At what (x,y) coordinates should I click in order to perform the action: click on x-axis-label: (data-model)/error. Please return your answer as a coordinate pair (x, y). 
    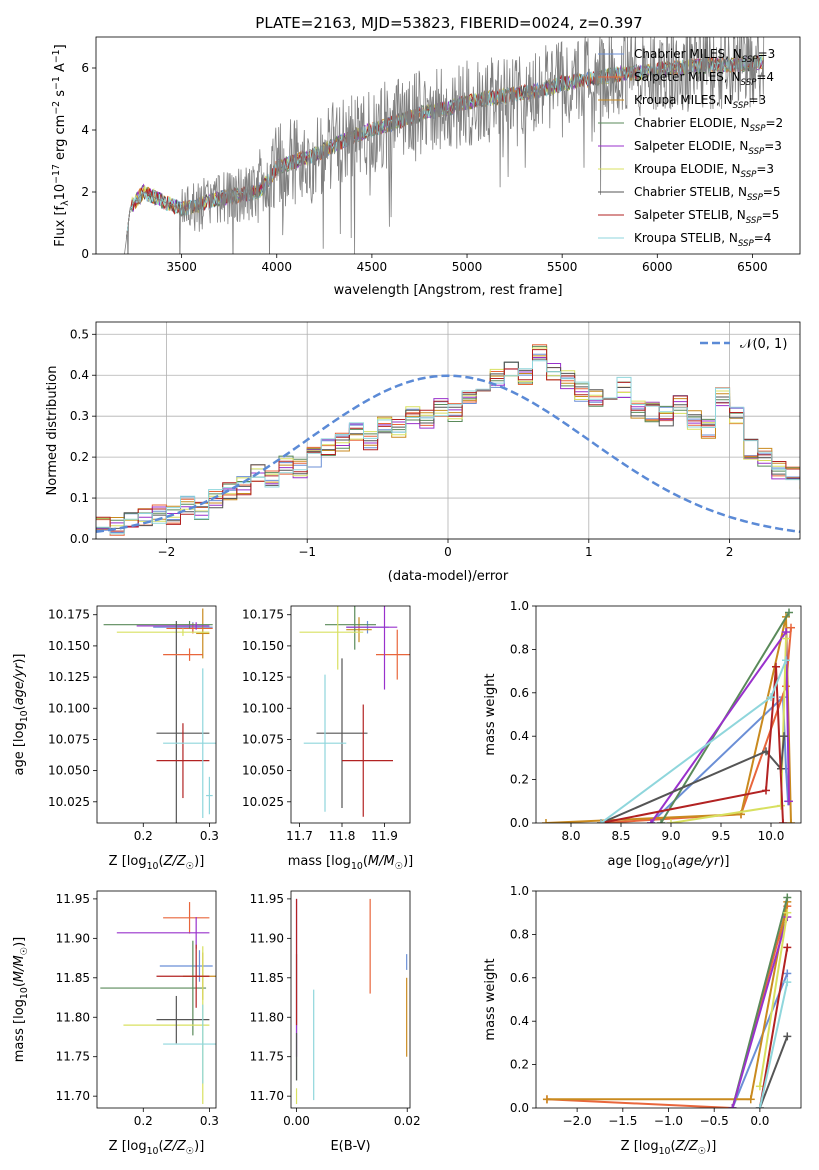
    Looking at the image, I should click on (448, 576).